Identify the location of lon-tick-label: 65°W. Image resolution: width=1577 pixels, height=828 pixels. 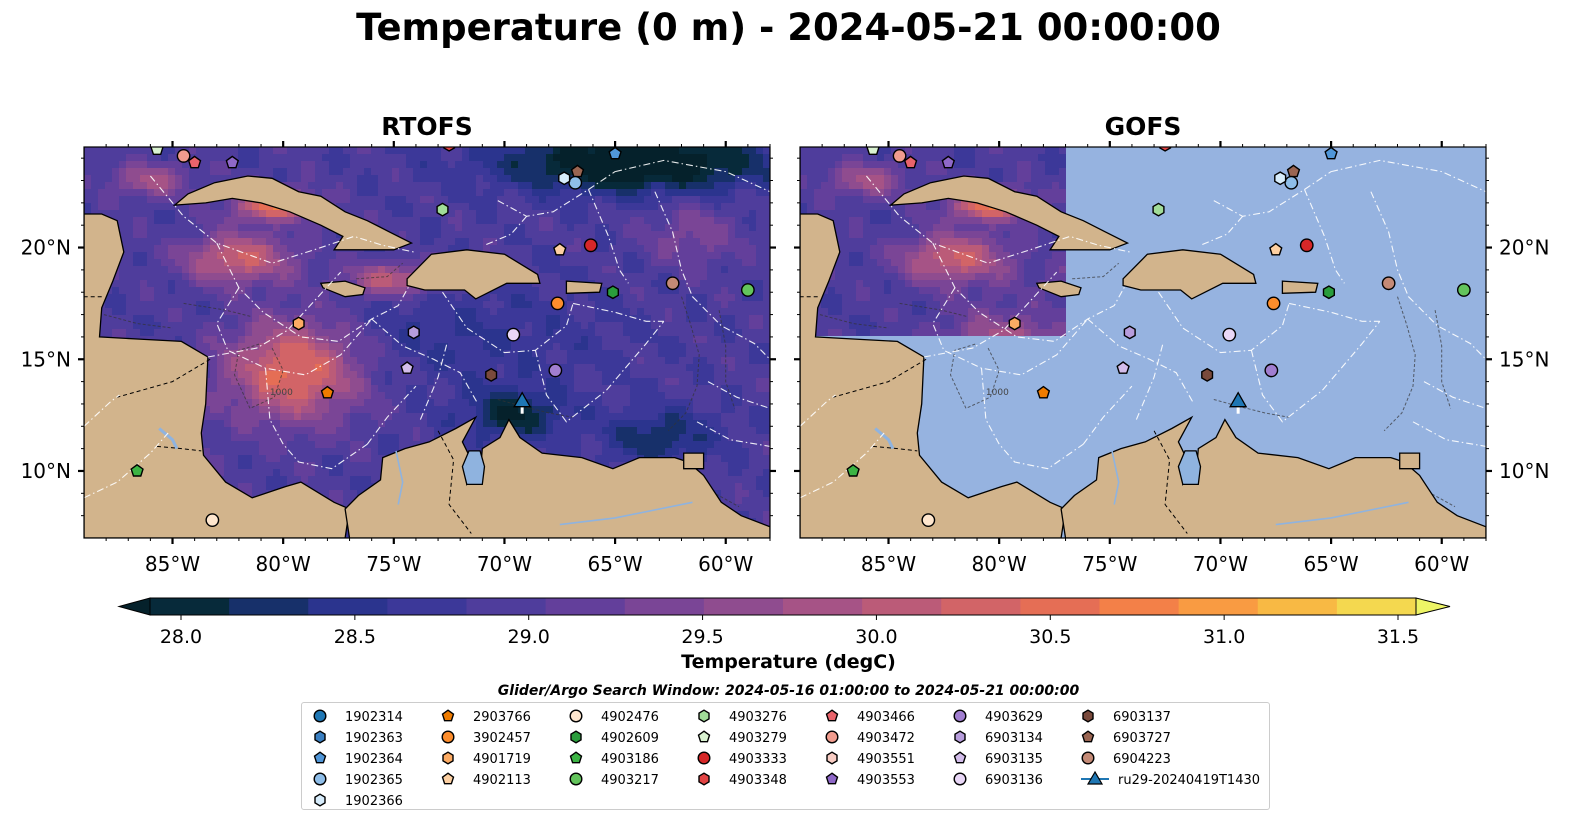
(614, 564).